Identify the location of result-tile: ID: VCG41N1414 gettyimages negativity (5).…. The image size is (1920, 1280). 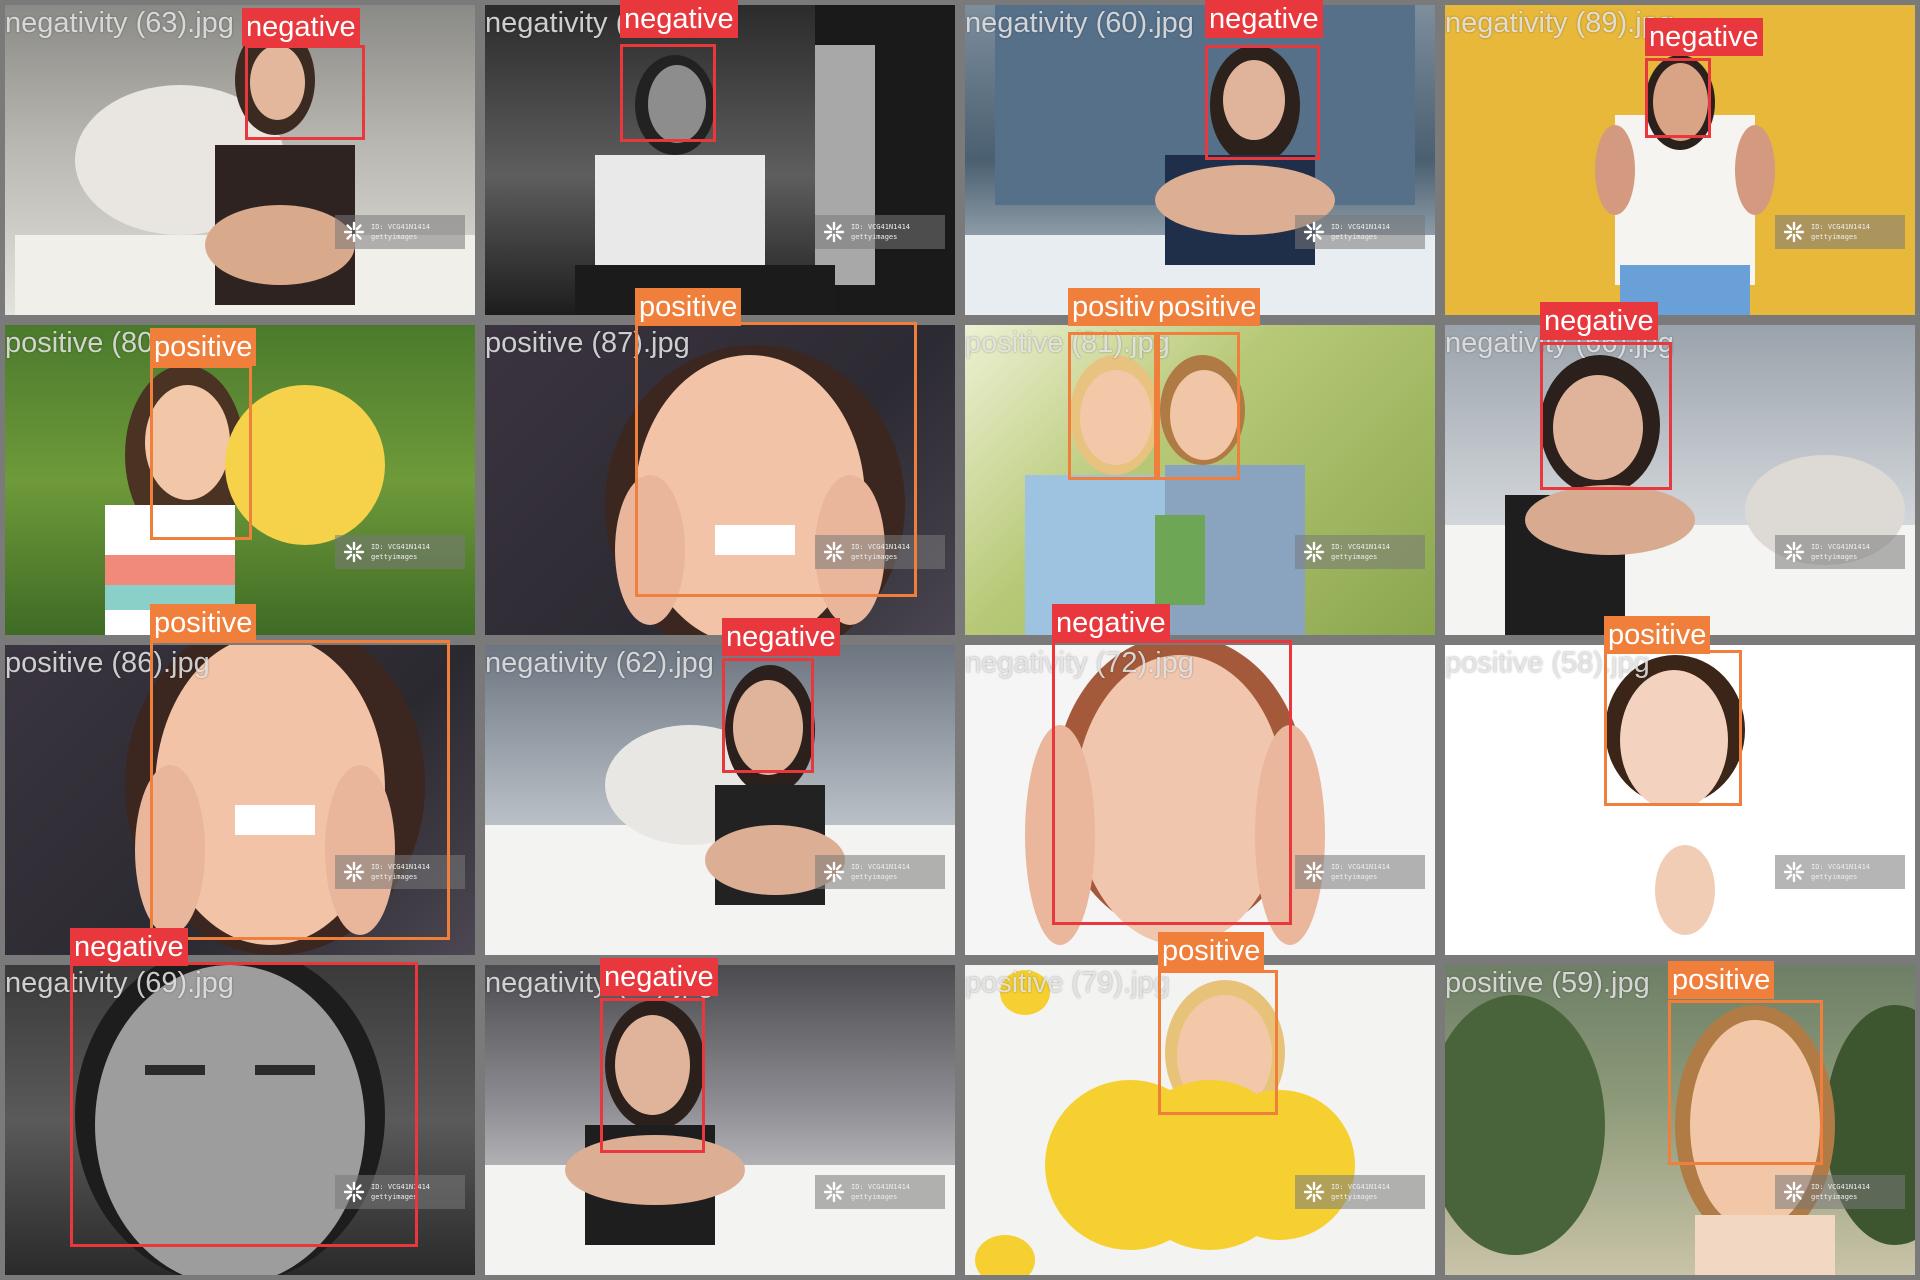
(720, 160).